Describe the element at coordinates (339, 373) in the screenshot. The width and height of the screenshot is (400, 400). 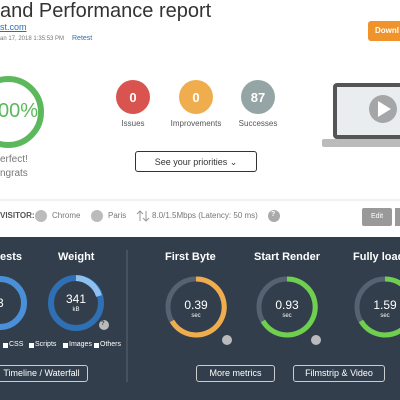
I see `filmstrip-button: Filmstrip & Video` at that location.